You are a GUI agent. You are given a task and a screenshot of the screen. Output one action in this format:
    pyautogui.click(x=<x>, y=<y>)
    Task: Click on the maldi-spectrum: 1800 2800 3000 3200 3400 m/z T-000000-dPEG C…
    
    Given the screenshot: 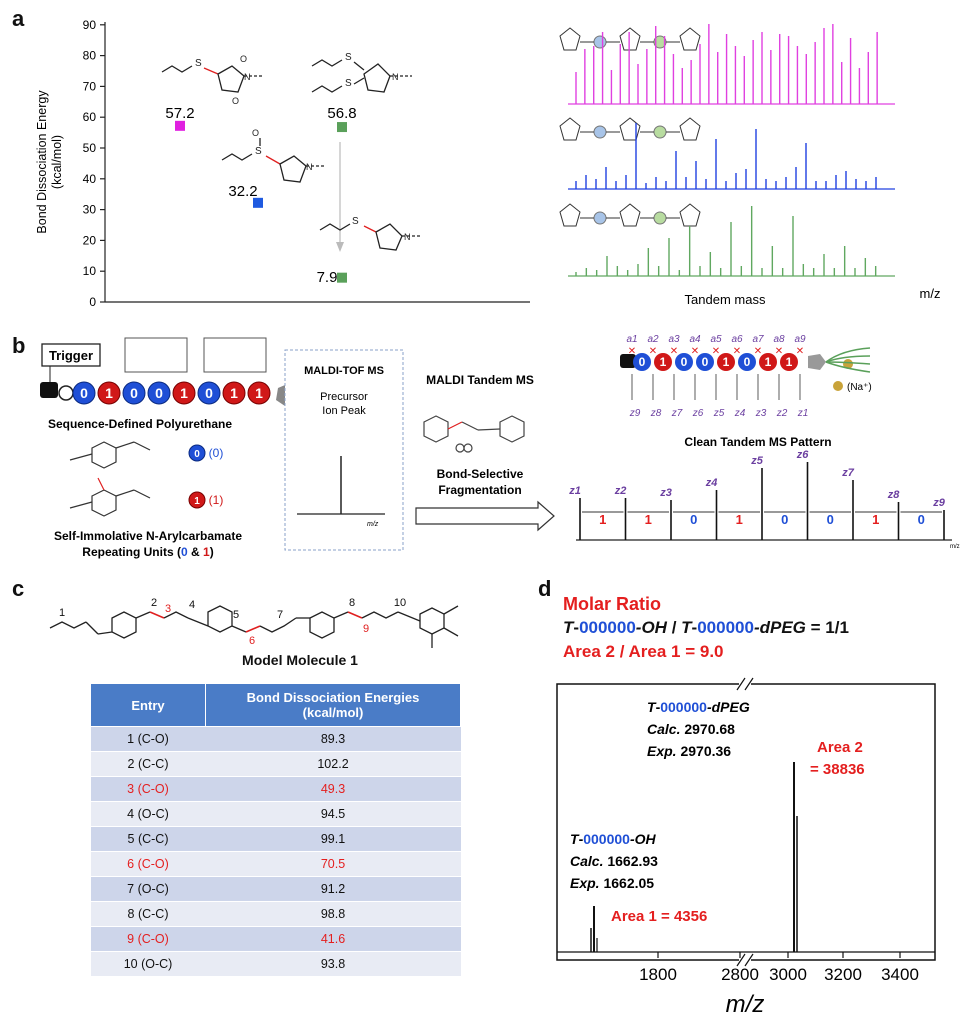 What is the action you would take?
    pyautogui.click(x=746, y=847)
    